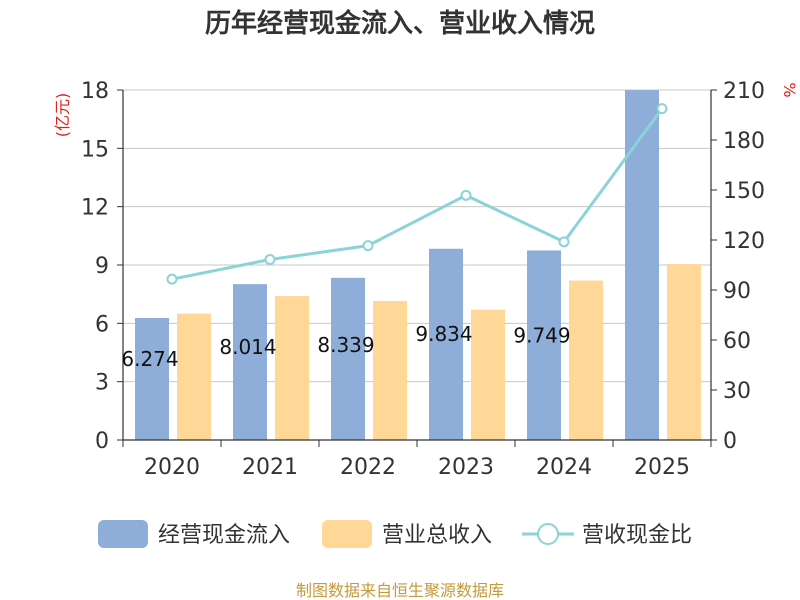  What do you see at coordinates (95, 208) in the screenshot?
I see `left-tick-label: 12` at bounding box center [95, 208].